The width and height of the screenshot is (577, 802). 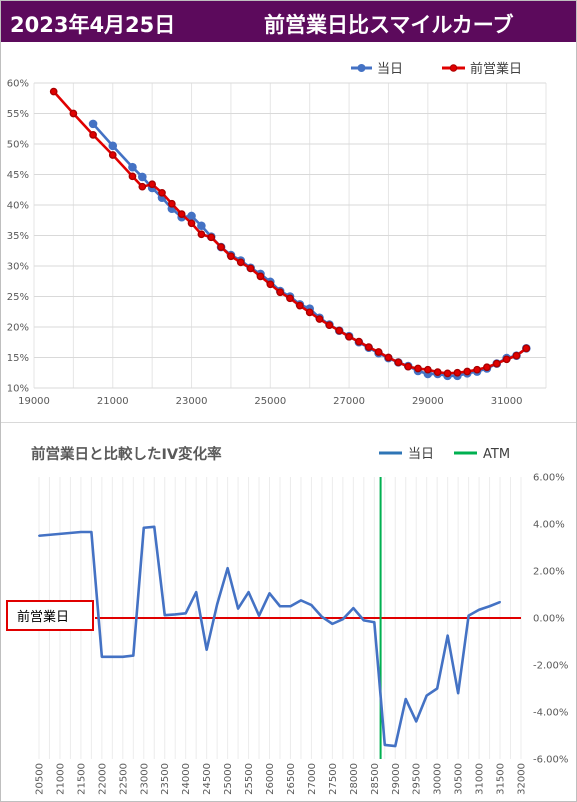 I want to click on x-tick-label: 23500, so click(x=165, y=779).